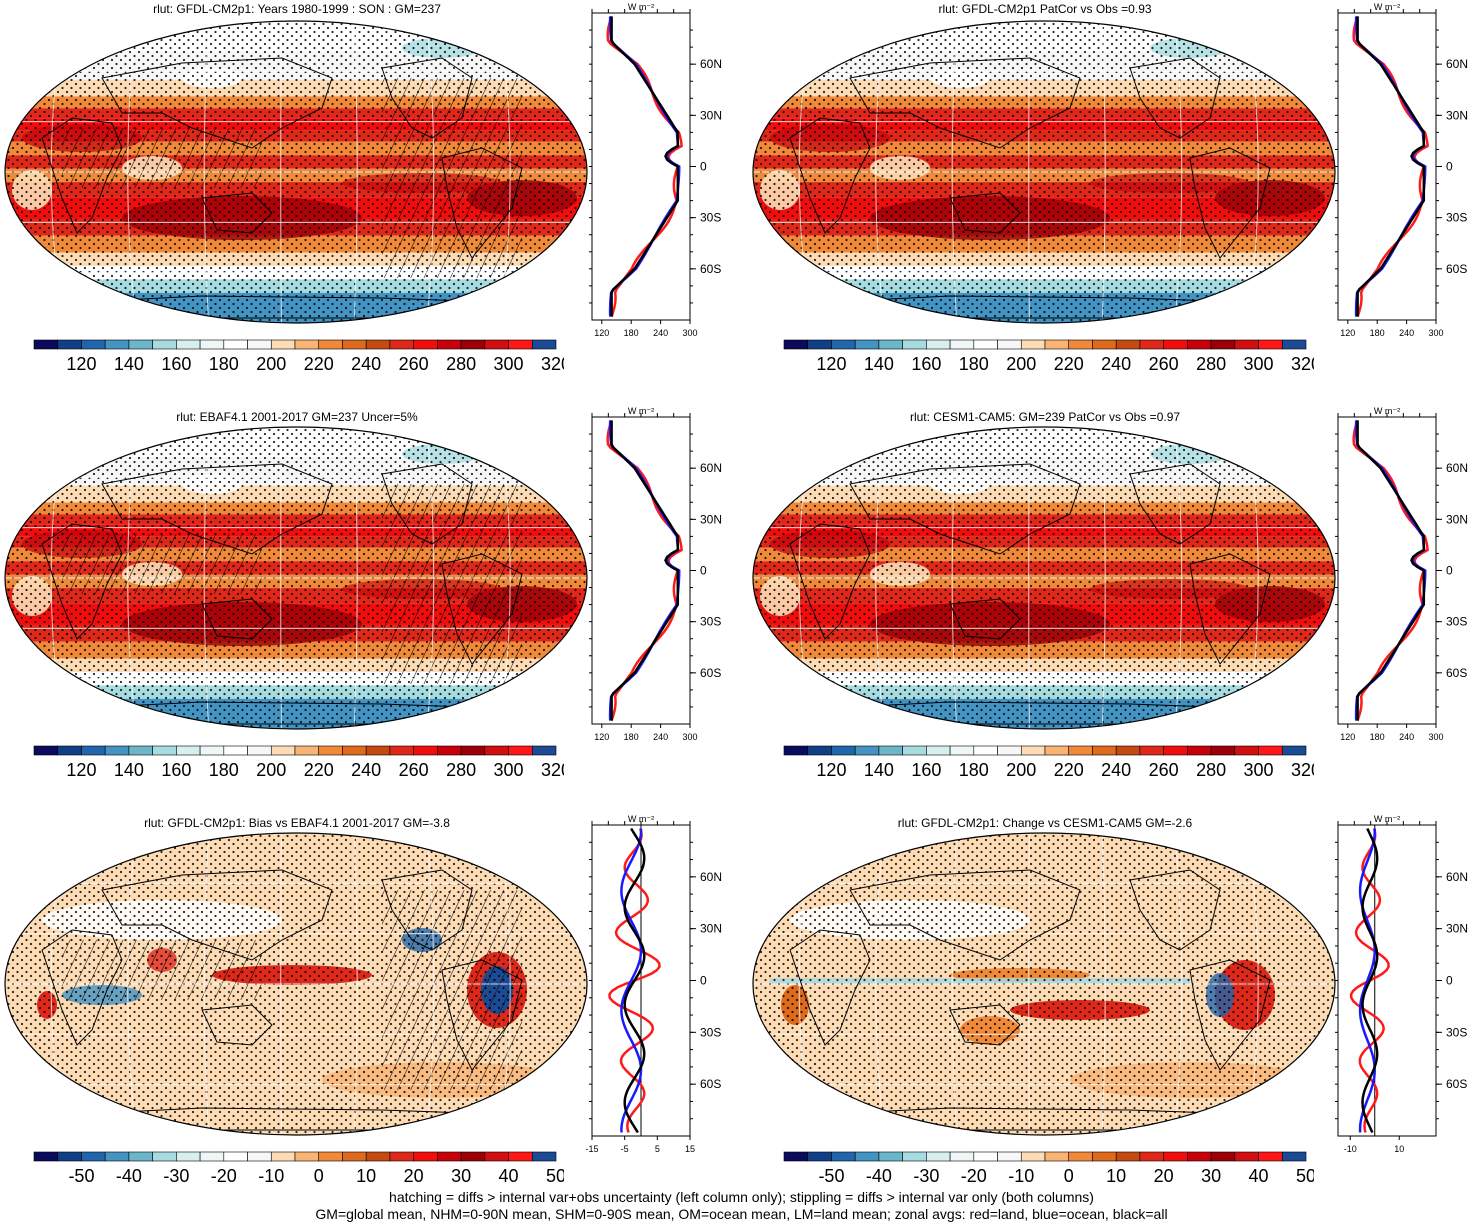 This screenshot has width=1483, height=1222. Describe the element at coordinates (926, 364) in the screenshot. I see `colorbar-label: 160` at that location.